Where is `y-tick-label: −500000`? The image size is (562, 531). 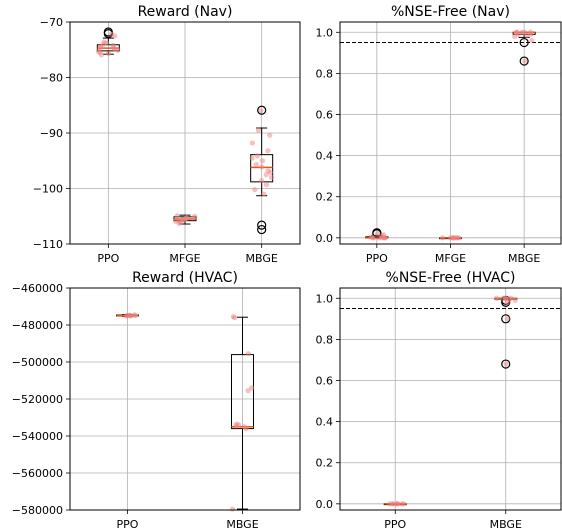
y-tick-label: −500000 is located at coordinates (37, 362).